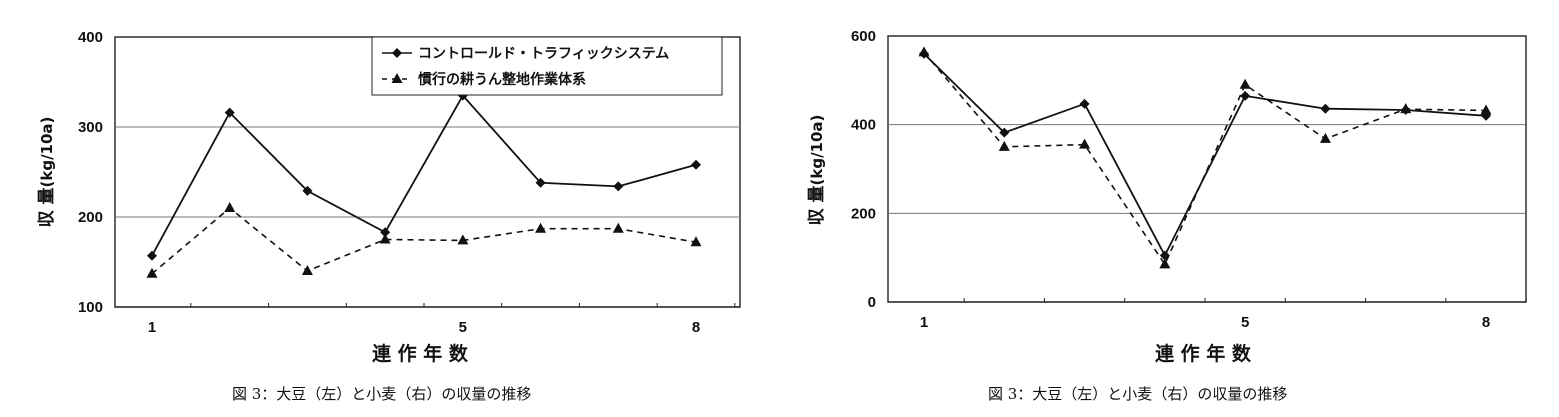 Image resolution: width=1559 pixels, height=417 pixels. I want to click on right-ylabel-char1: 収, so click(817, 213).